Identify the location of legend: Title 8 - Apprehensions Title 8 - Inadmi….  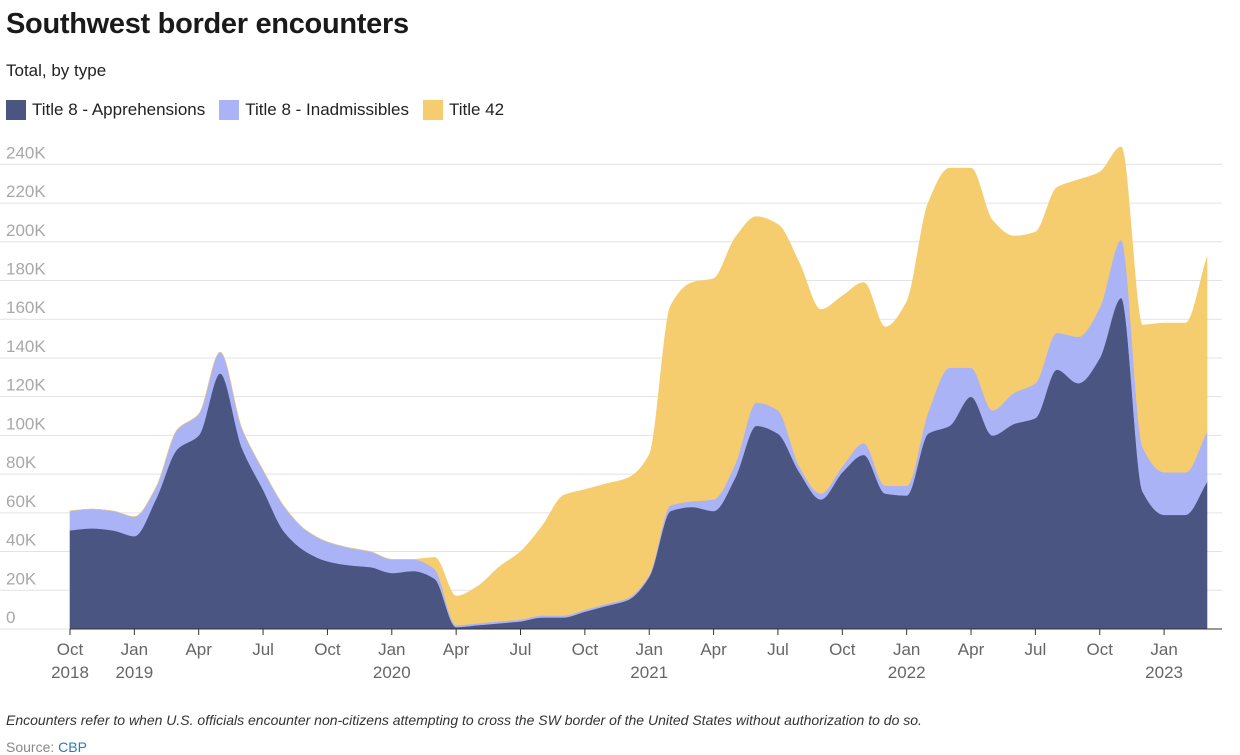
(262, 110).